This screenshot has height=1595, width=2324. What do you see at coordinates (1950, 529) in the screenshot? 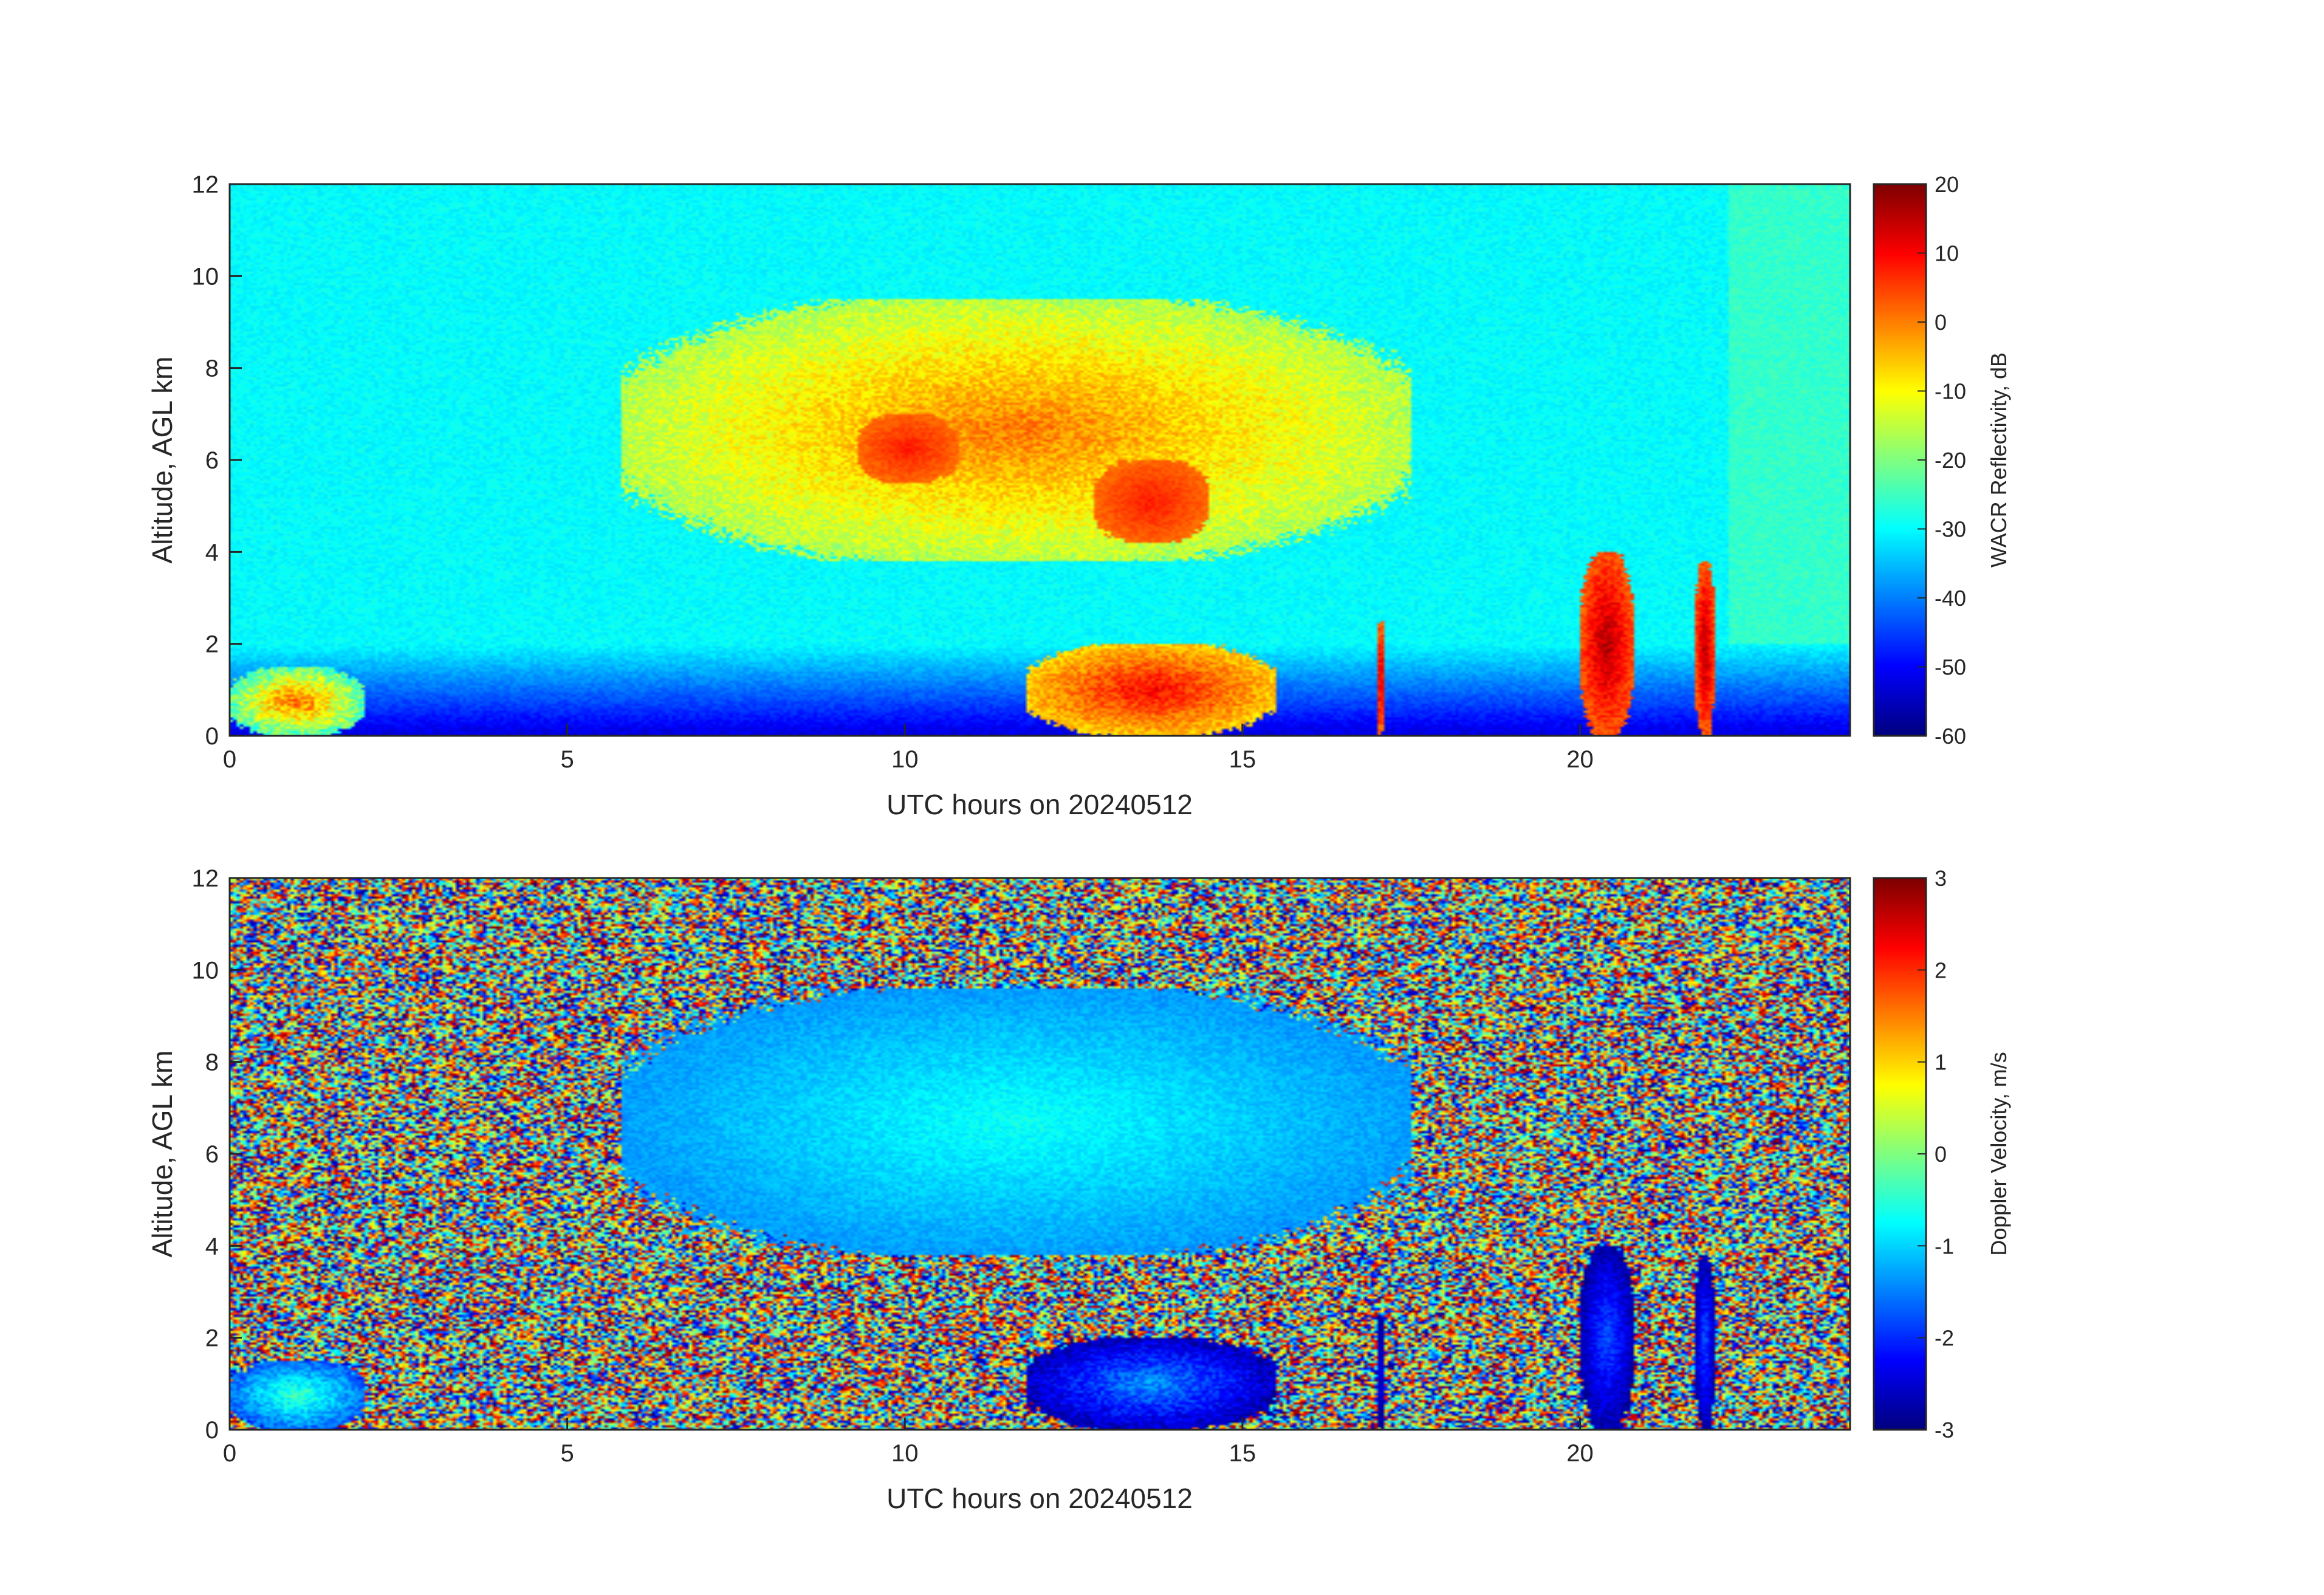
I see `colorbar-tick-label: -30` at bounding box center [1950, 529].